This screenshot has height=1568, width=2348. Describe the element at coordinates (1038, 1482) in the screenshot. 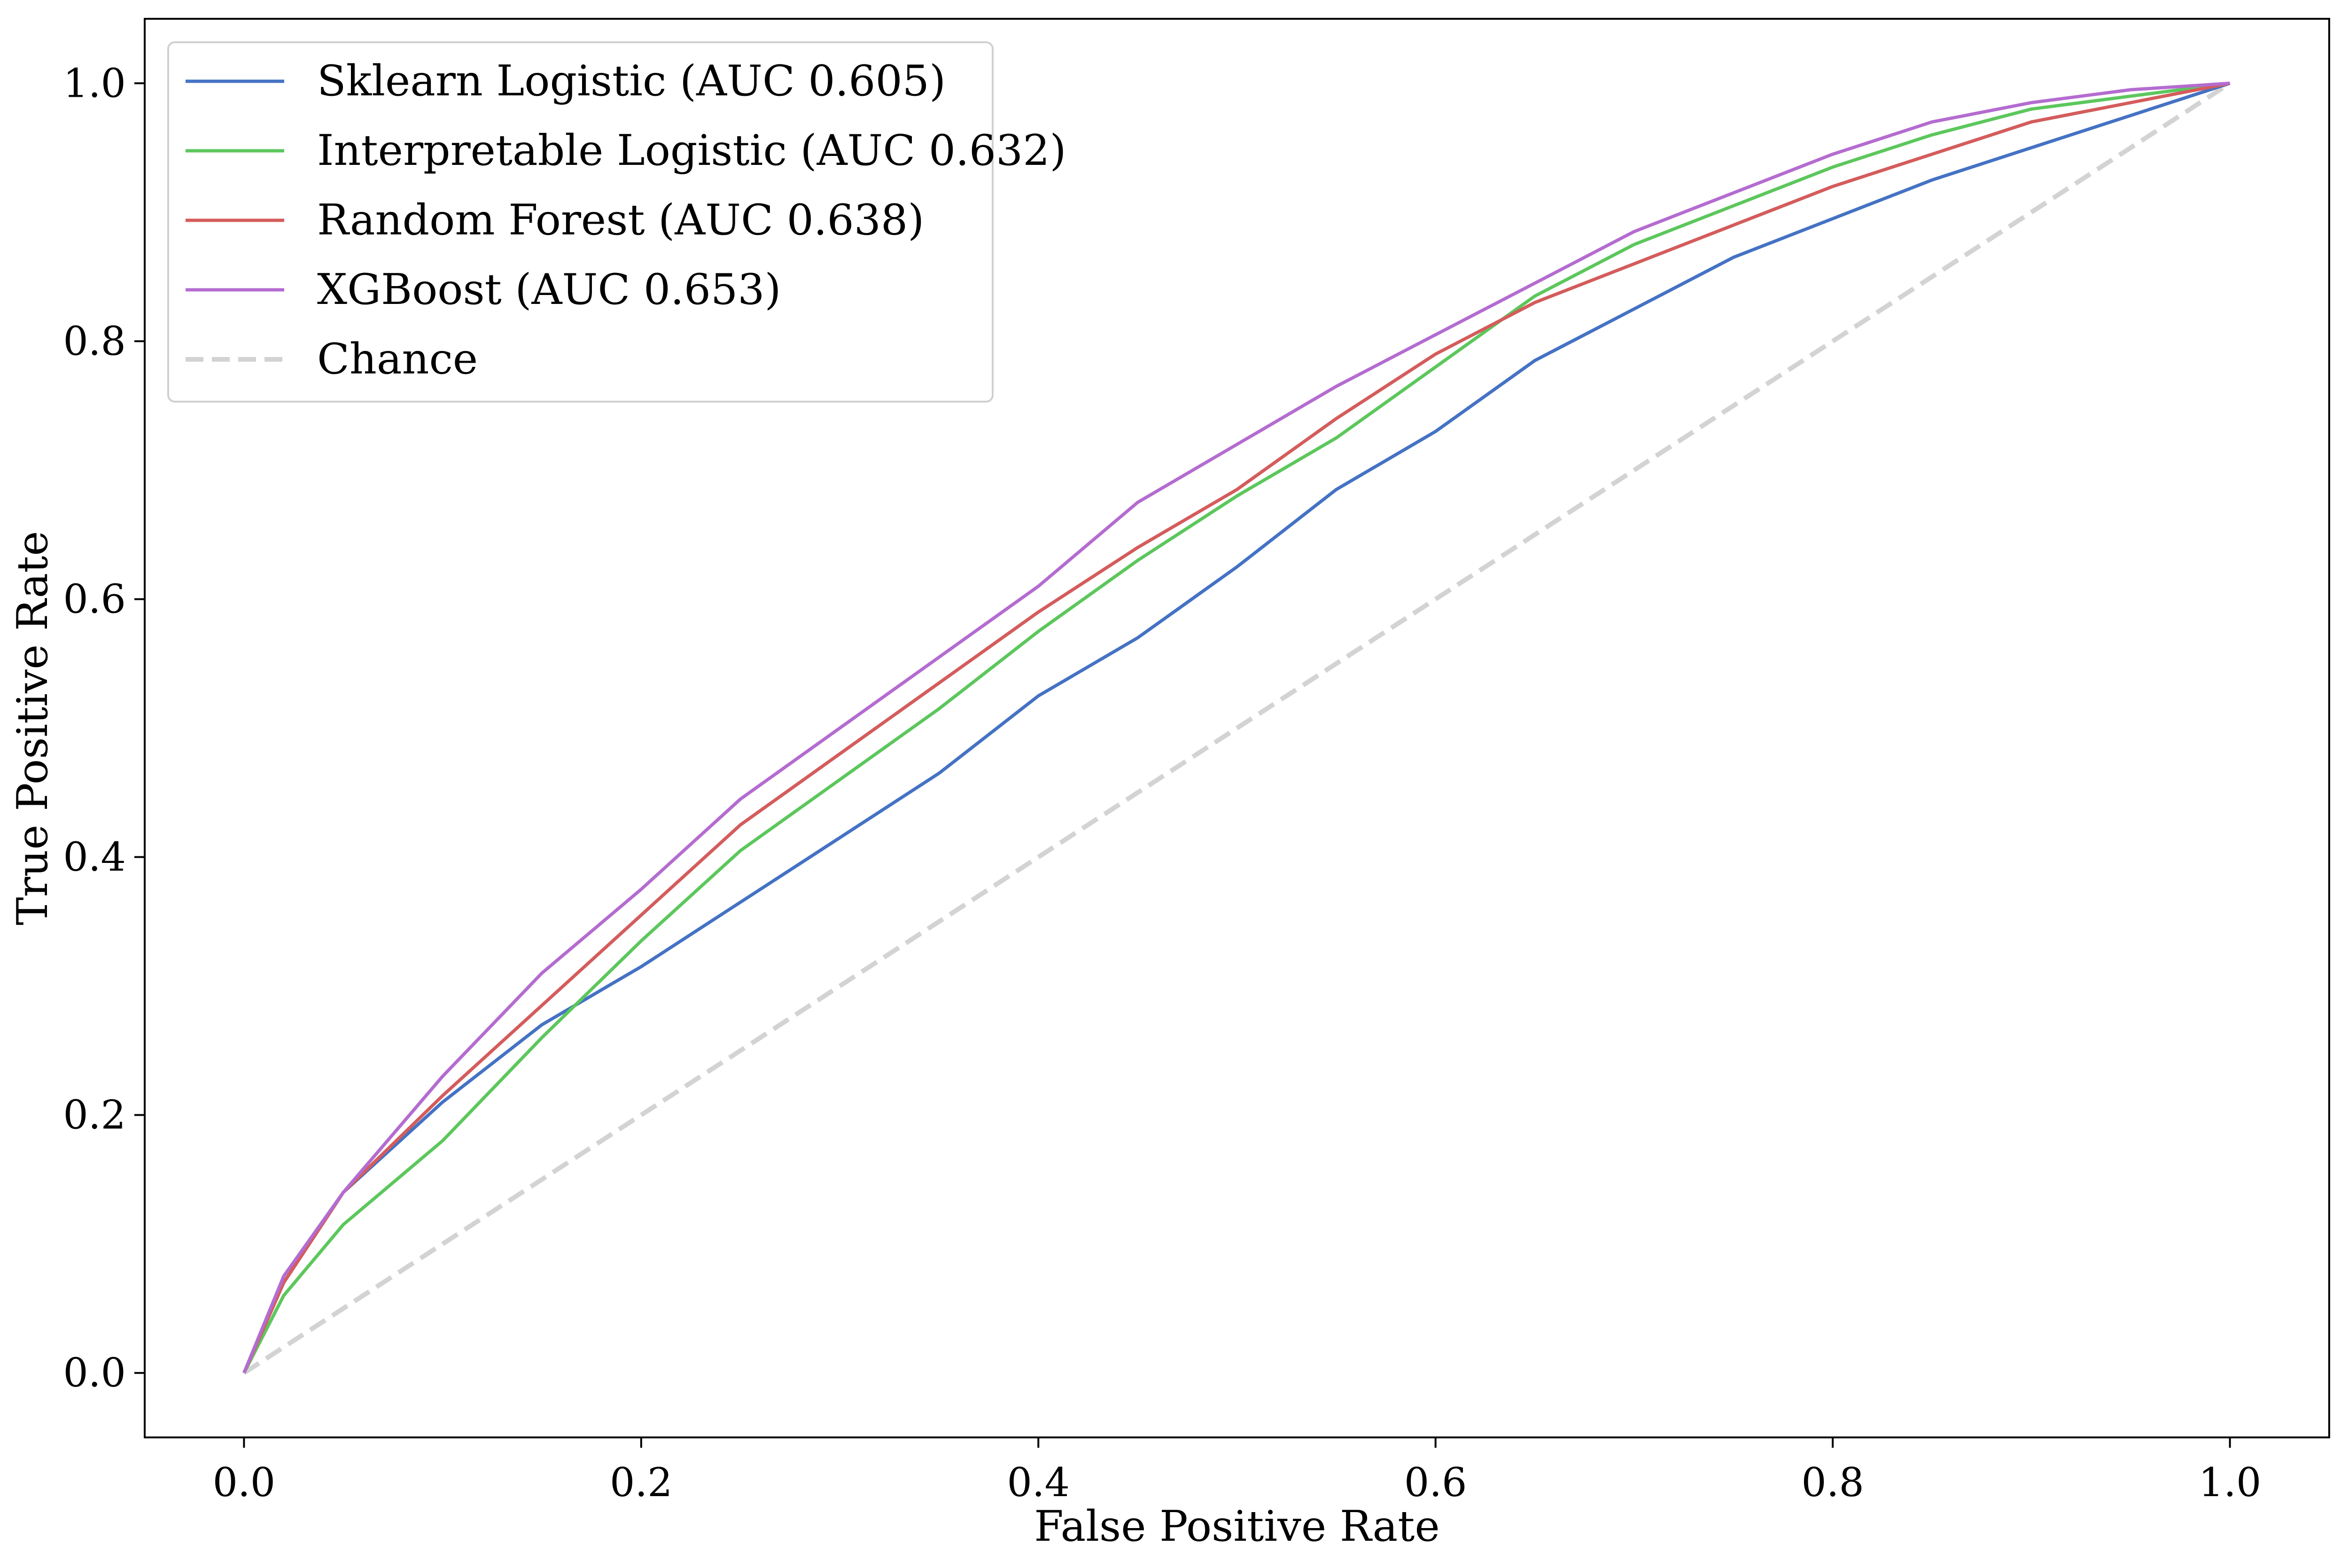

I see `x-tick-label: 0.4` at that location.